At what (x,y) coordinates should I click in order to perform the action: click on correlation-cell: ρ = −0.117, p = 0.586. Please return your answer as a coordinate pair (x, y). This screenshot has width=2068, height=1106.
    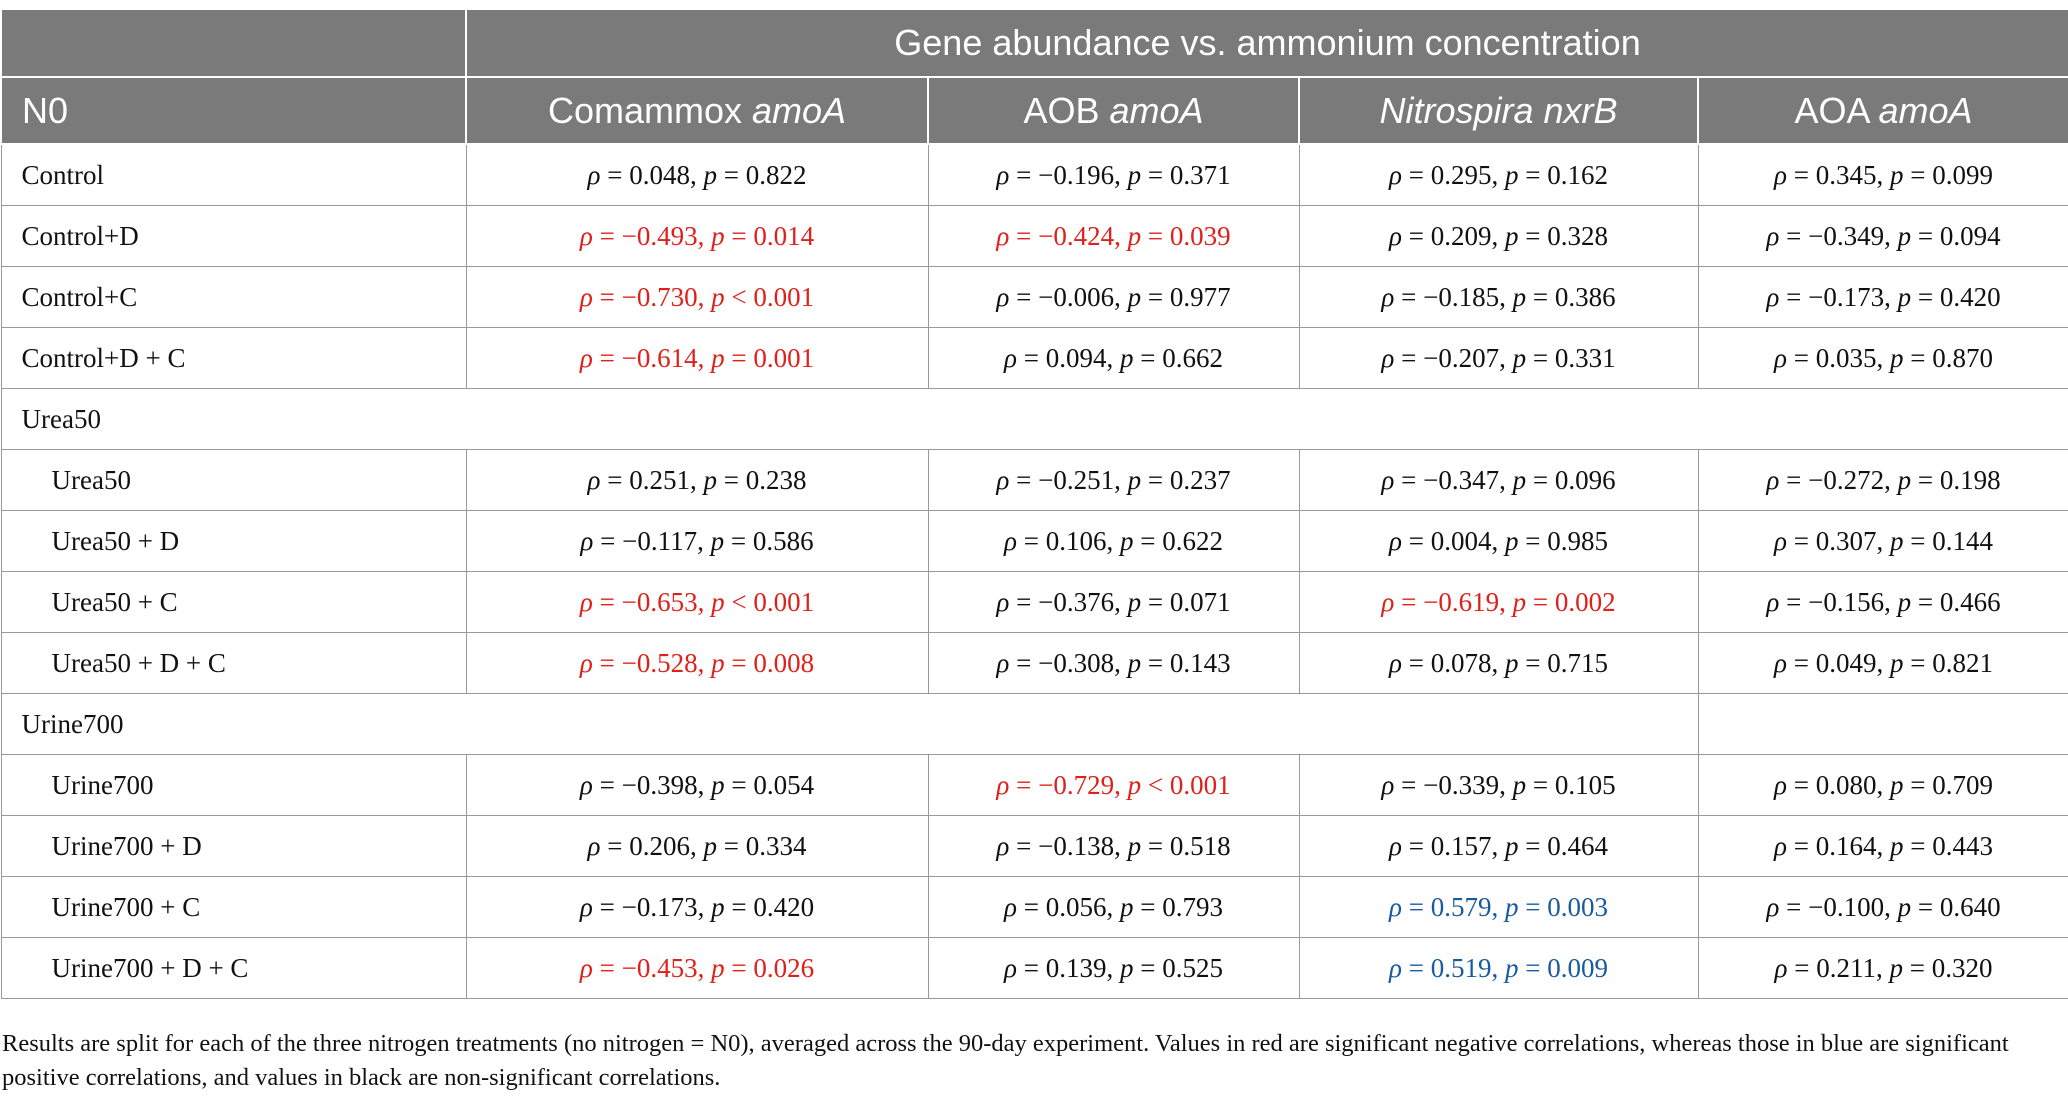
    Looking at the image, I should click on (697, 541).